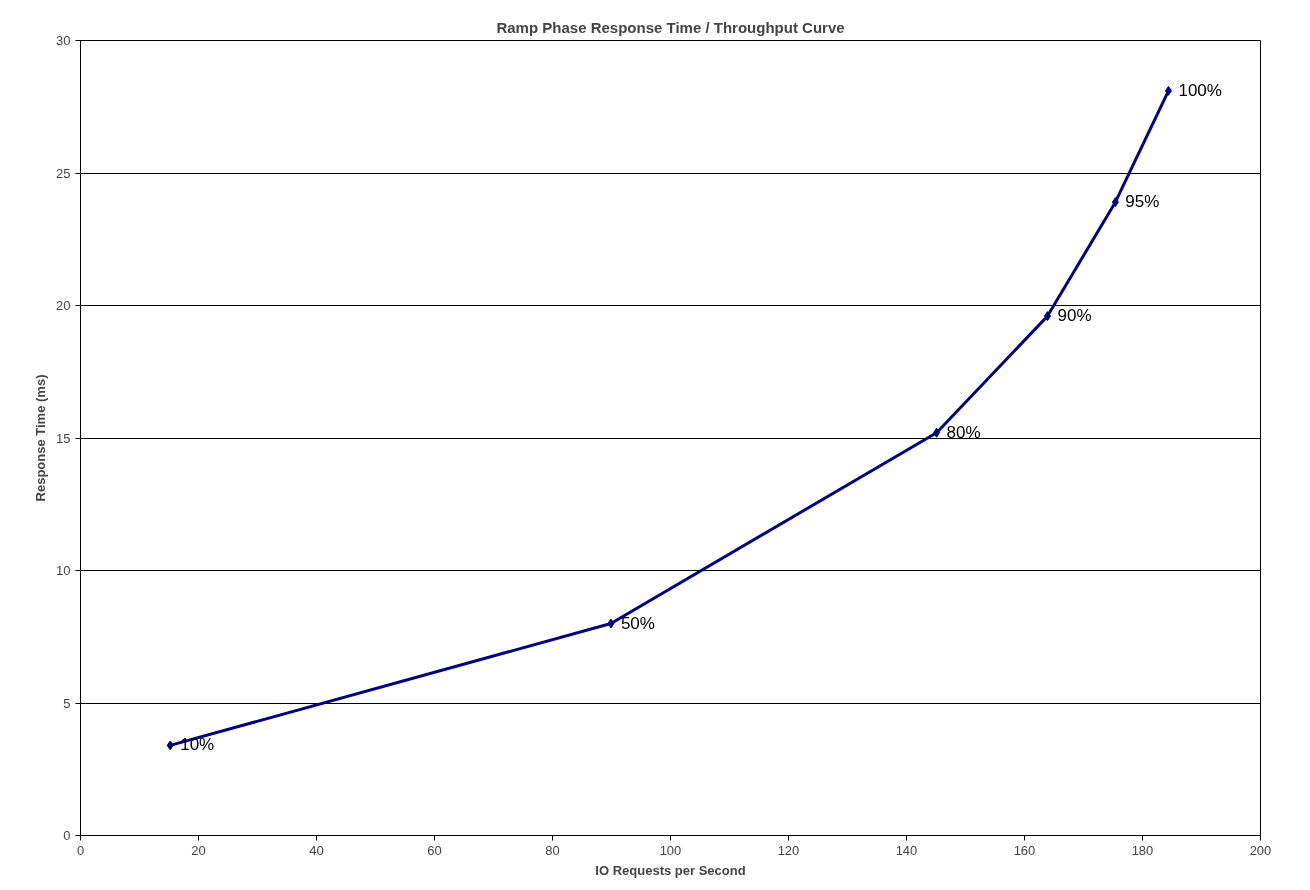 Image resolution: width=1310 pixels, height=890 pixels. Describe the element at coordinates (670, 850) in the screenshot. I see `x-tick-label: 100` at that location.